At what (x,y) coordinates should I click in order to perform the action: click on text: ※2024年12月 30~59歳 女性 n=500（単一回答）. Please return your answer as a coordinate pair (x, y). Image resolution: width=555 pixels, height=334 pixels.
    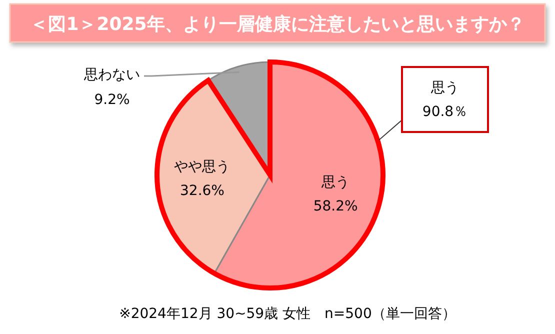
    Looking at the image, I should click on (287, 314).